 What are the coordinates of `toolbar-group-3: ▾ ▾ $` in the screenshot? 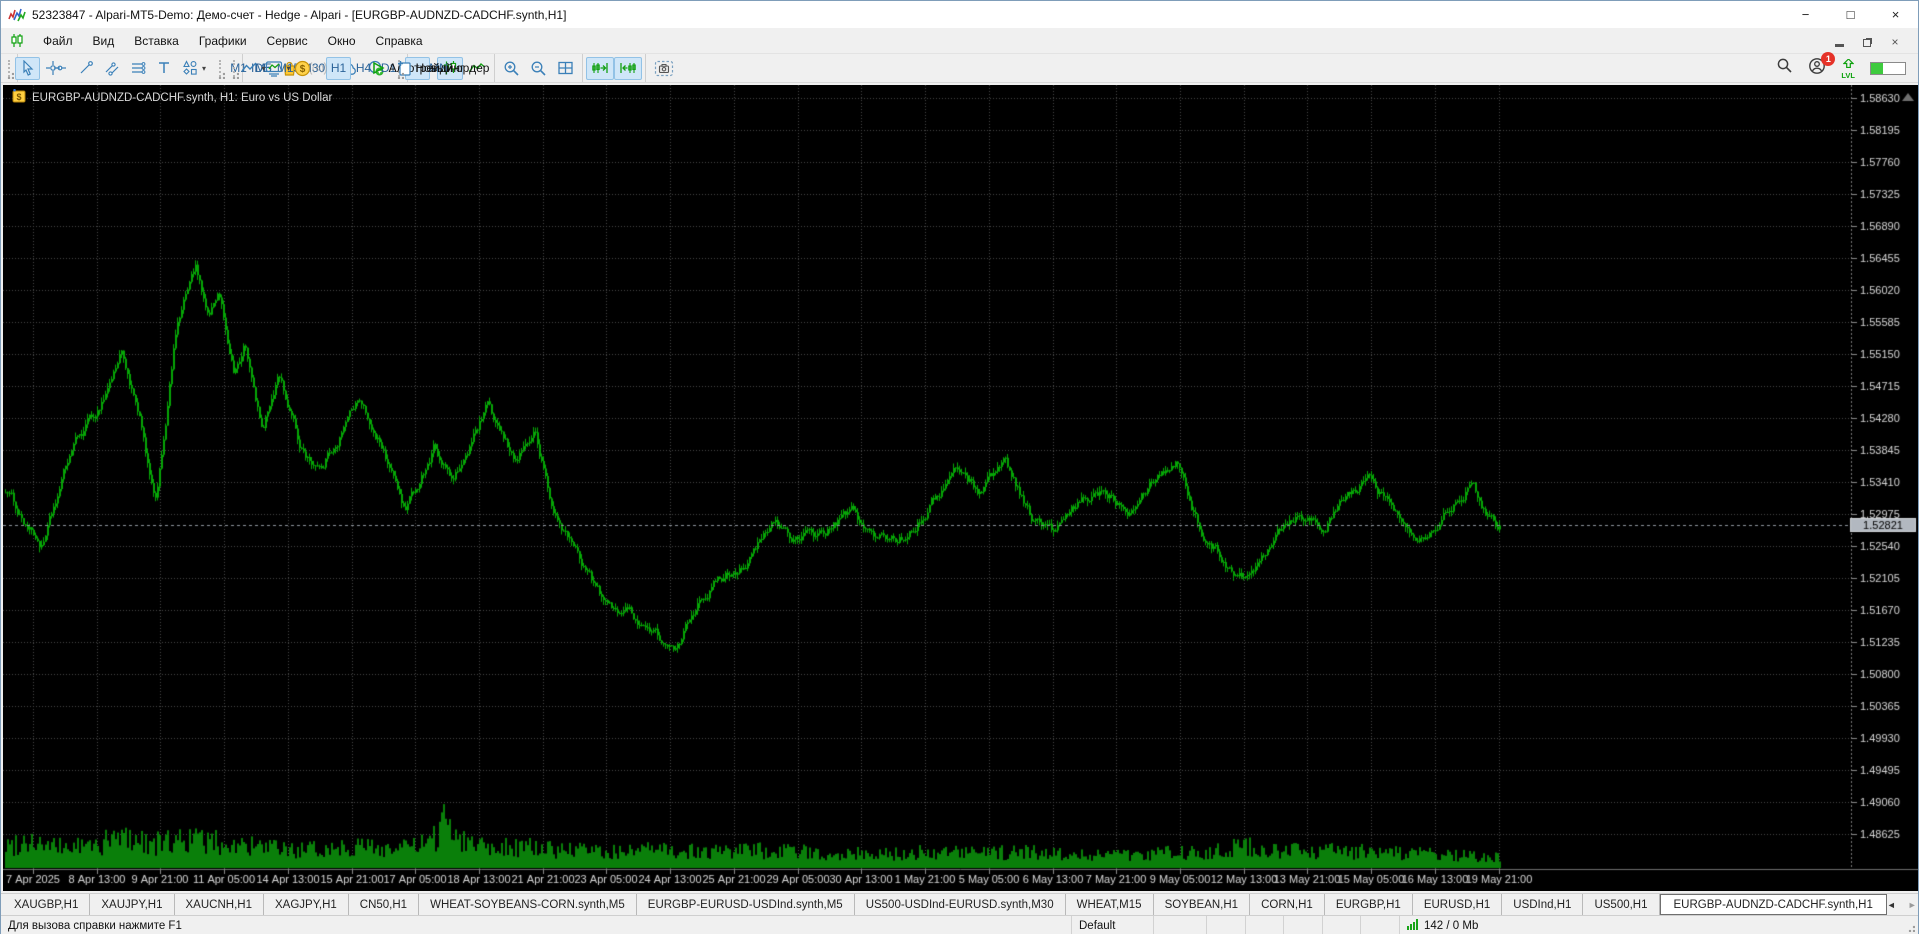 It's located at (269, 68).